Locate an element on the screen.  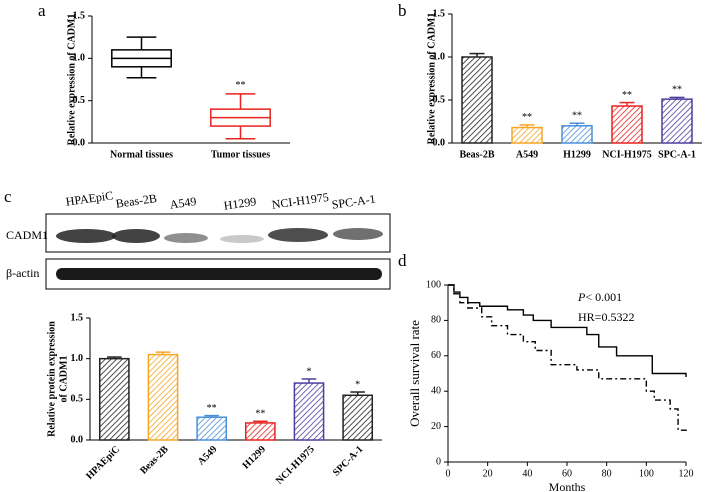
y-tick-label: 100 is located at coordinates (433, 284).